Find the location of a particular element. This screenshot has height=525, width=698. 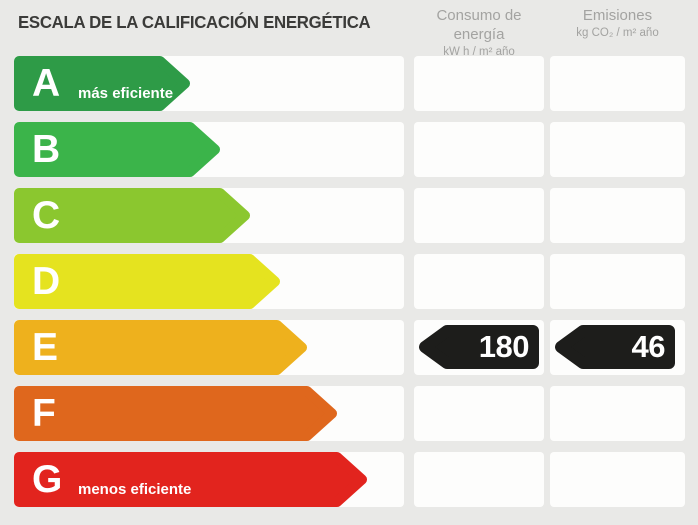

grade-letter: D is located at coordinates (46, 281).